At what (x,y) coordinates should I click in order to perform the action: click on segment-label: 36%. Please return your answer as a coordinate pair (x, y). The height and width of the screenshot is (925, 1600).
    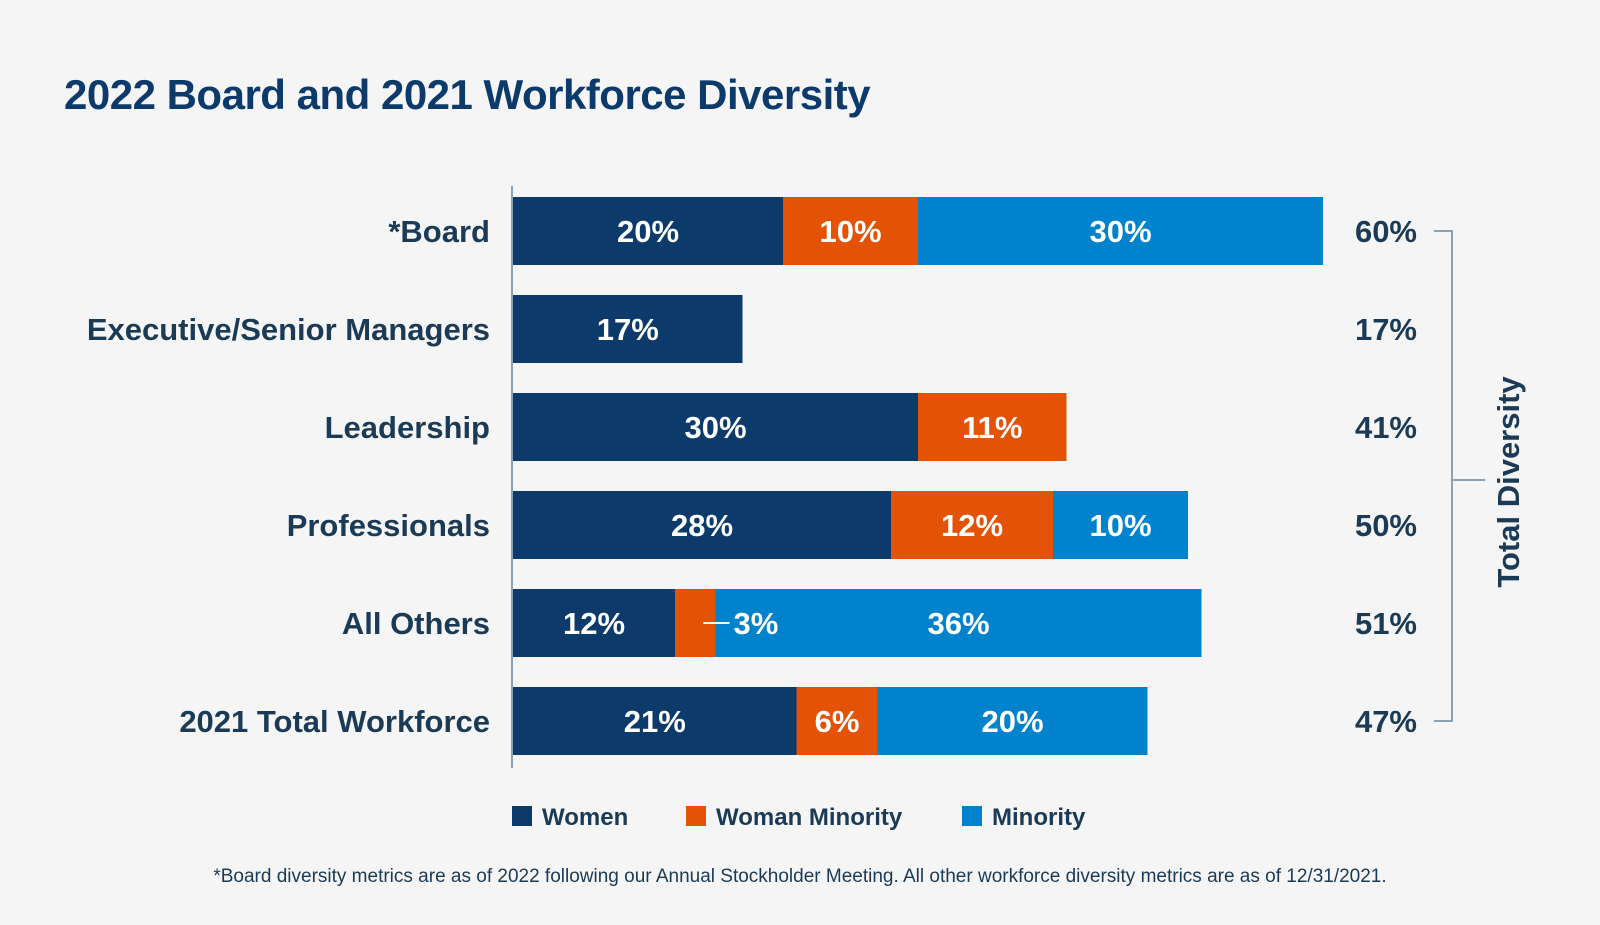
    Looking at the image, I should click on (958, 623).